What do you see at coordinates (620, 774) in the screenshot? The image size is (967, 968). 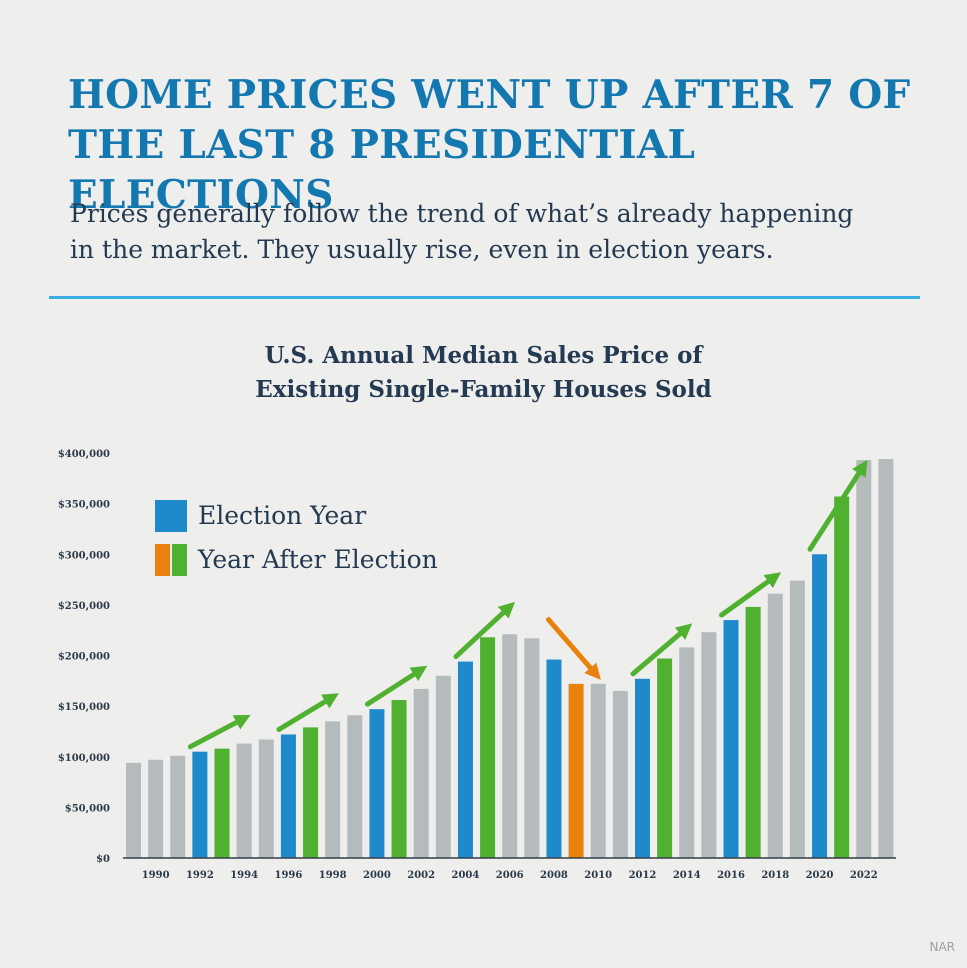 I see `bar-2011` at bounding box center [620, 774].